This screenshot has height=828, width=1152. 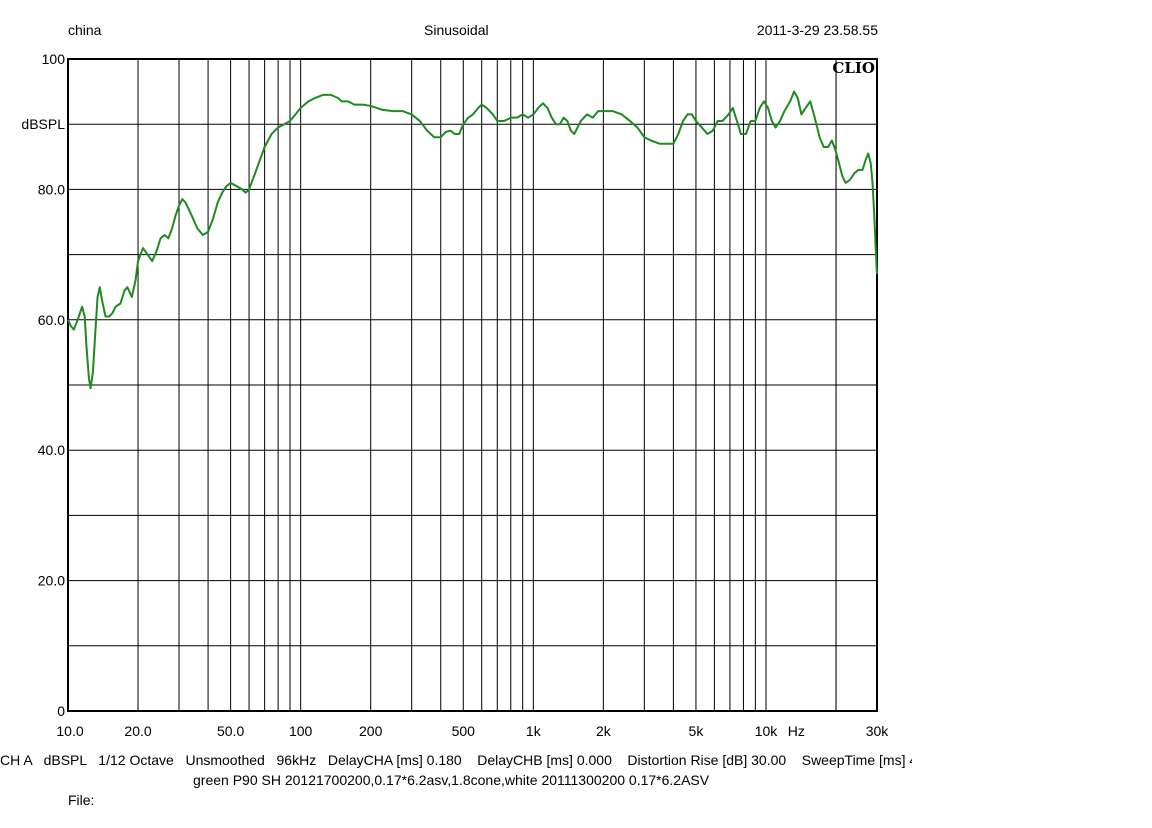 I want to click on header-left-label: china, so click(x=85, y=30).